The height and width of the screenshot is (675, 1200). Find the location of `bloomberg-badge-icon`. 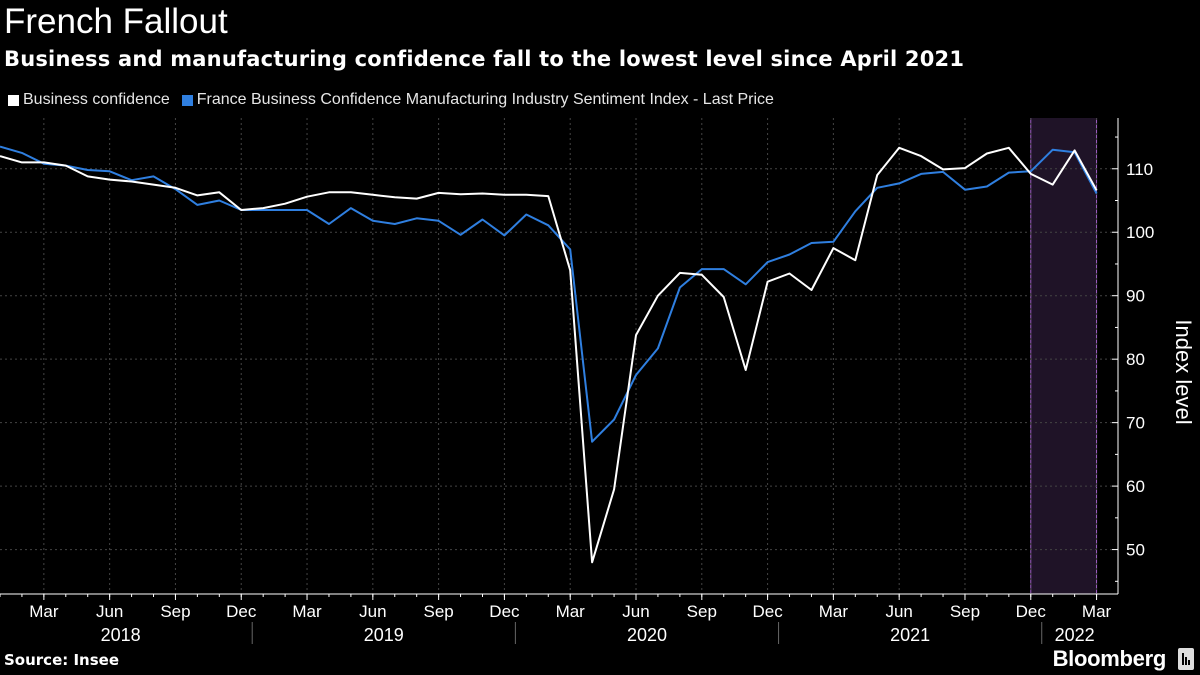

bloomberg-badge-icon is located at coordinates (1186, 659).